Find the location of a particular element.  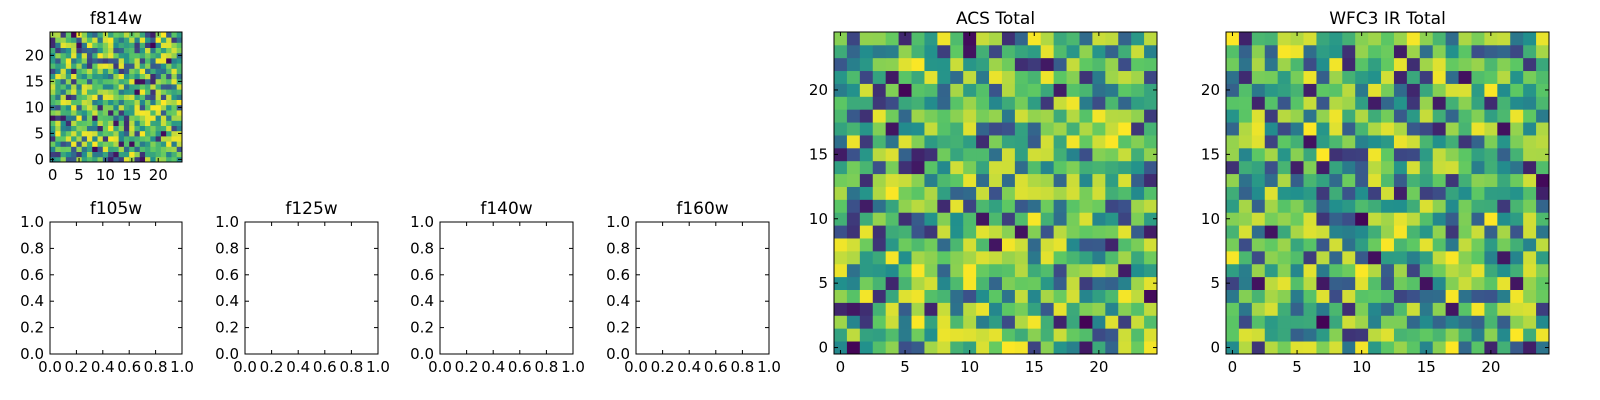

x-tick-label: 0.4 is located at coordinates (103, 367).